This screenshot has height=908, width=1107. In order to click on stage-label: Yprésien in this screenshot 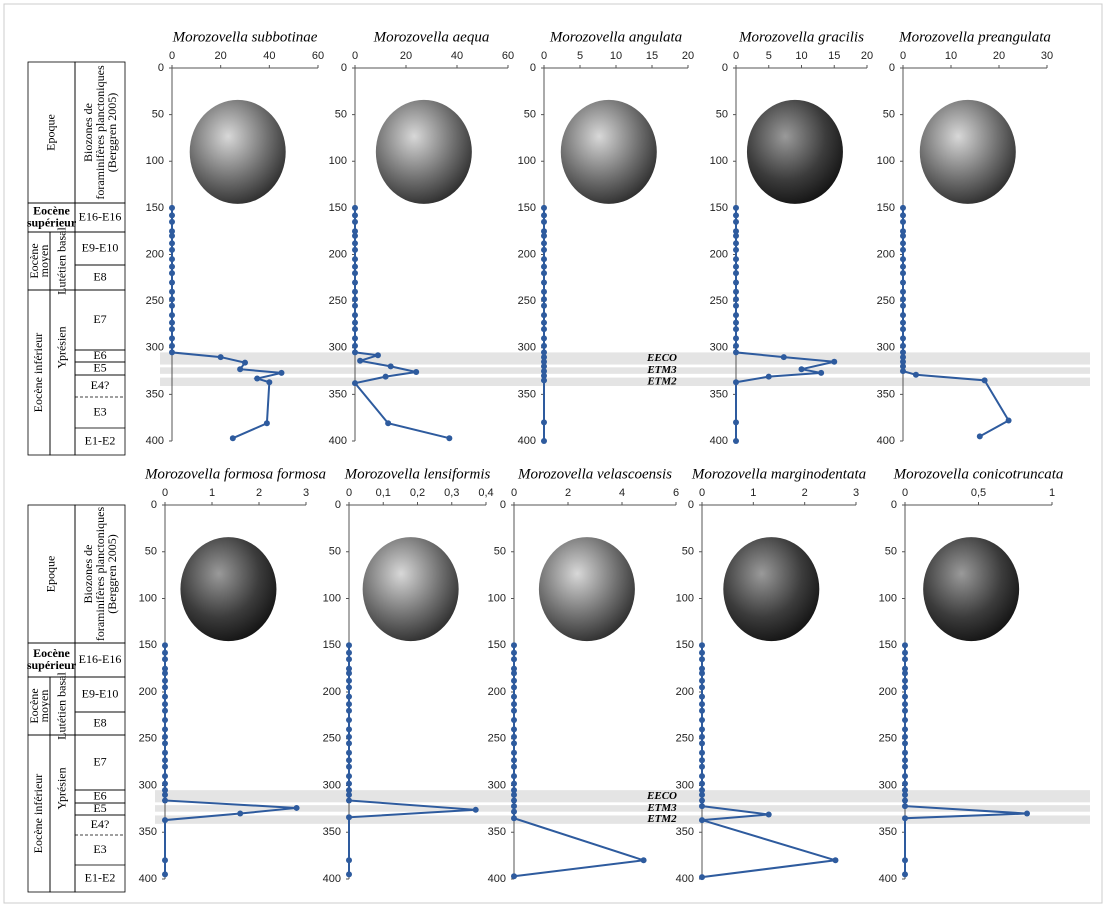, I will do `click(61, 788)`.